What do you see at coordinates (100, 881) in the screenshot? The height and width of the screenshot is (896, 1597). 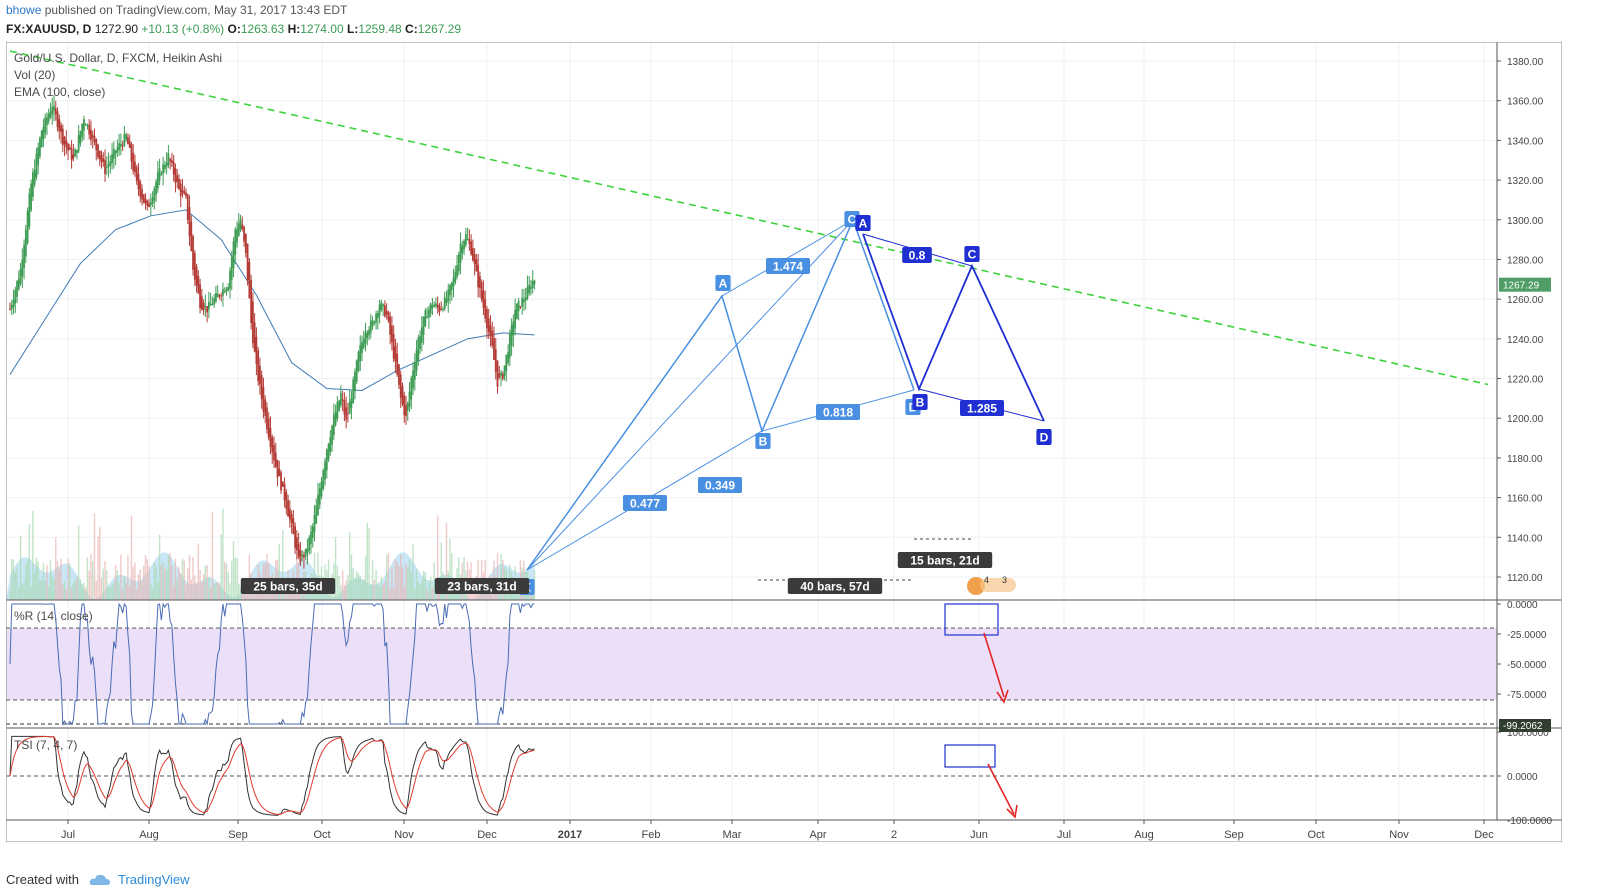 I see `tradingview-cloud-icon` at bounding box center [100, 881].